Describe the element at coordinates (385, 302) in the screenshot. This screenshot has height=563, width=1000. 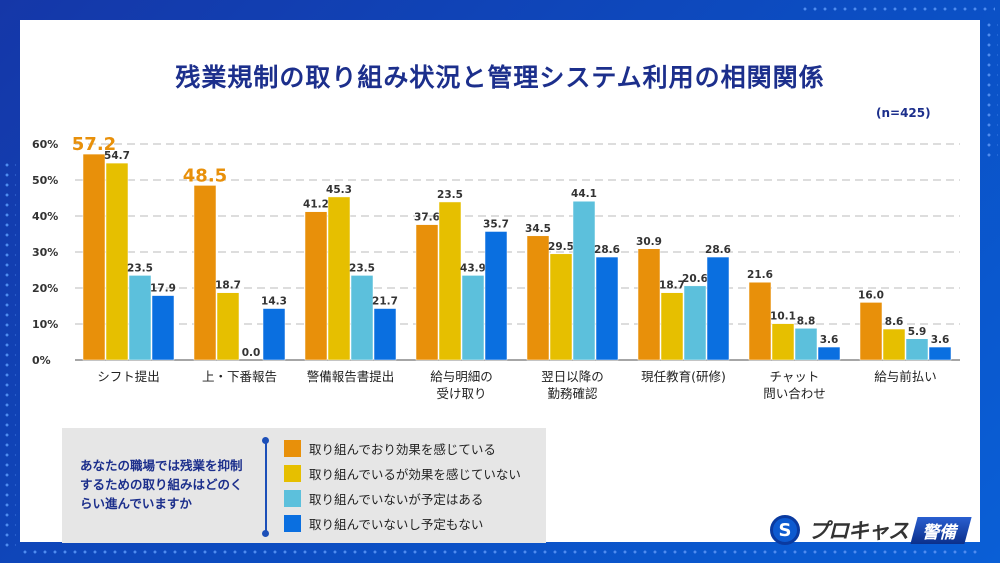
I see `data-label: 21.7` at that location.